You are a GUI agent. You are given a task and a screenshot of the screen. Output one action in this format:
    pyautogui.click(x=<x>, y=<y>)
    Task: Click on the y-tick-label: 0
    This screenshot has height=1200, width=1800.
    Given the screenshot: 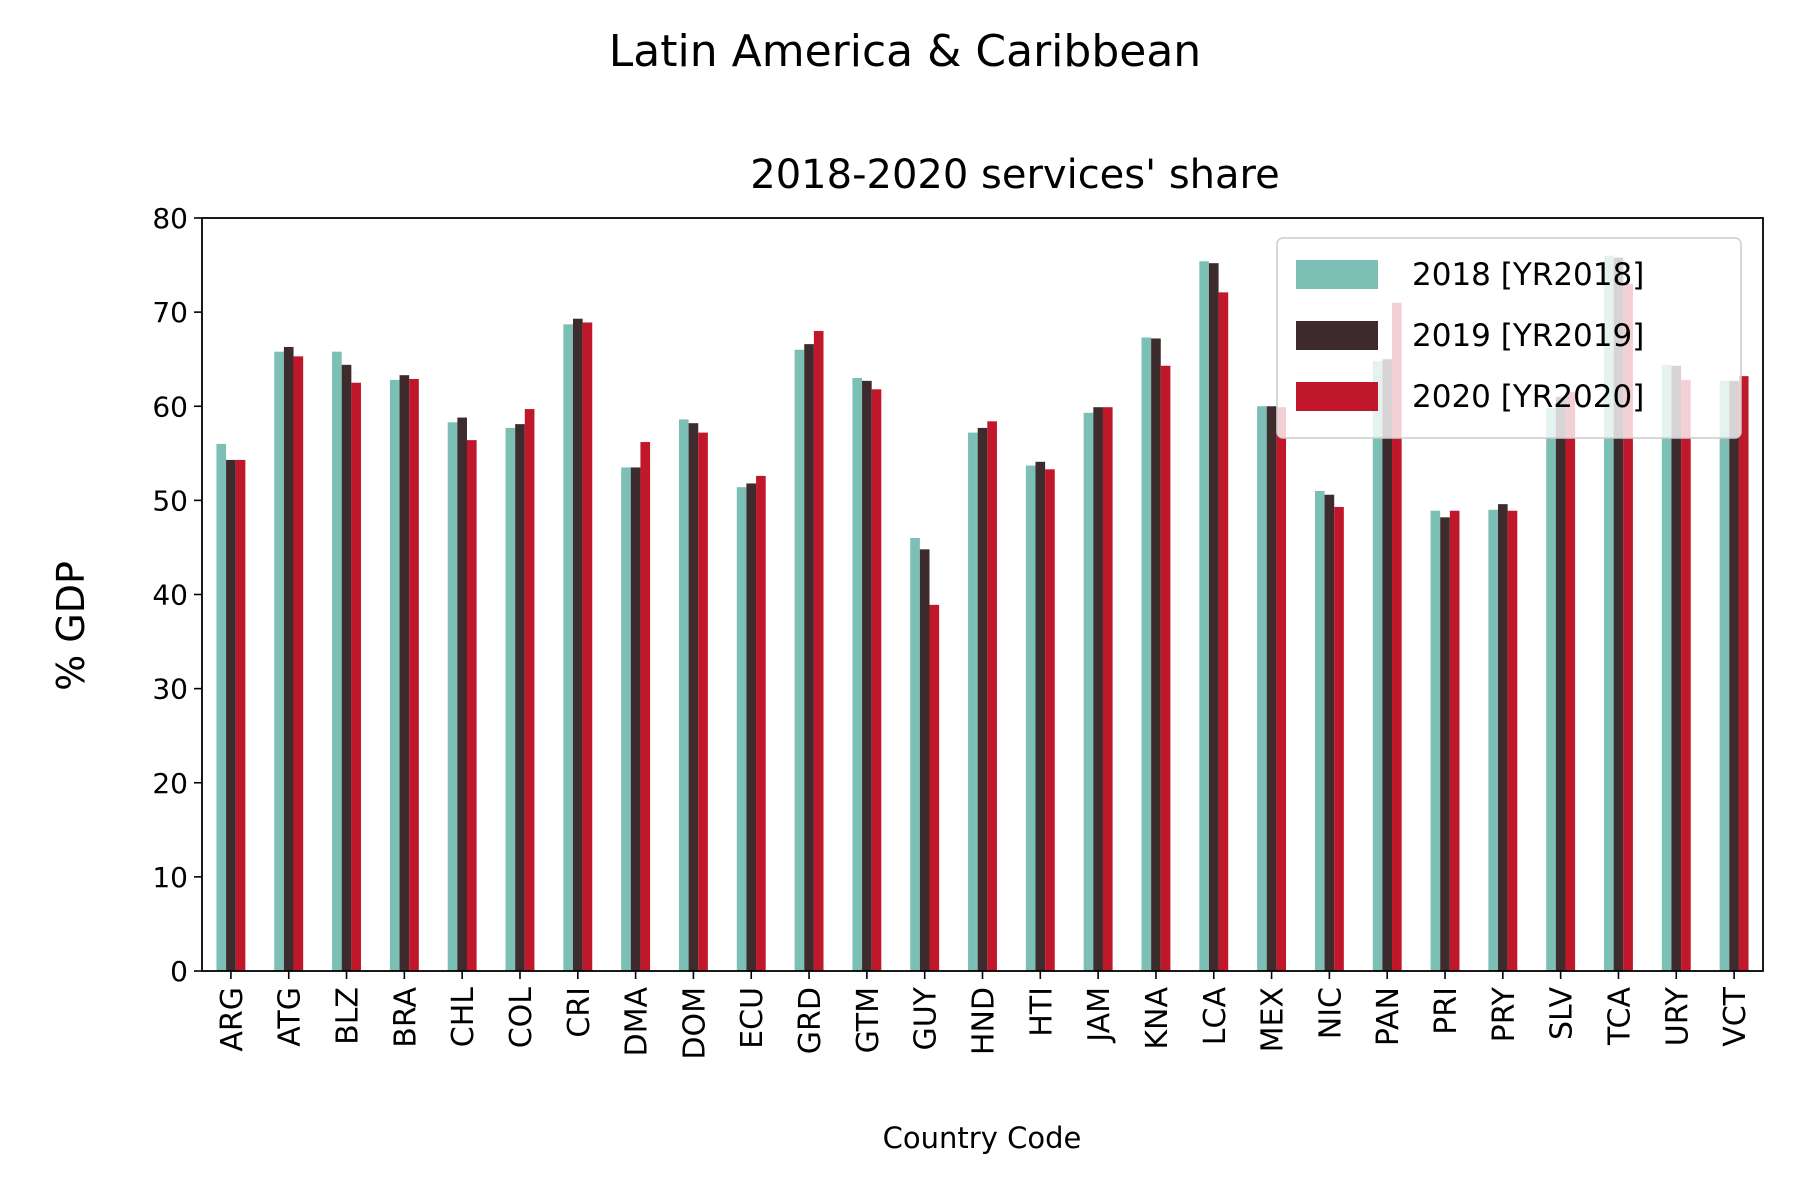 What is the action you would take?
    pyautogui.click(x=179, y=971)
    